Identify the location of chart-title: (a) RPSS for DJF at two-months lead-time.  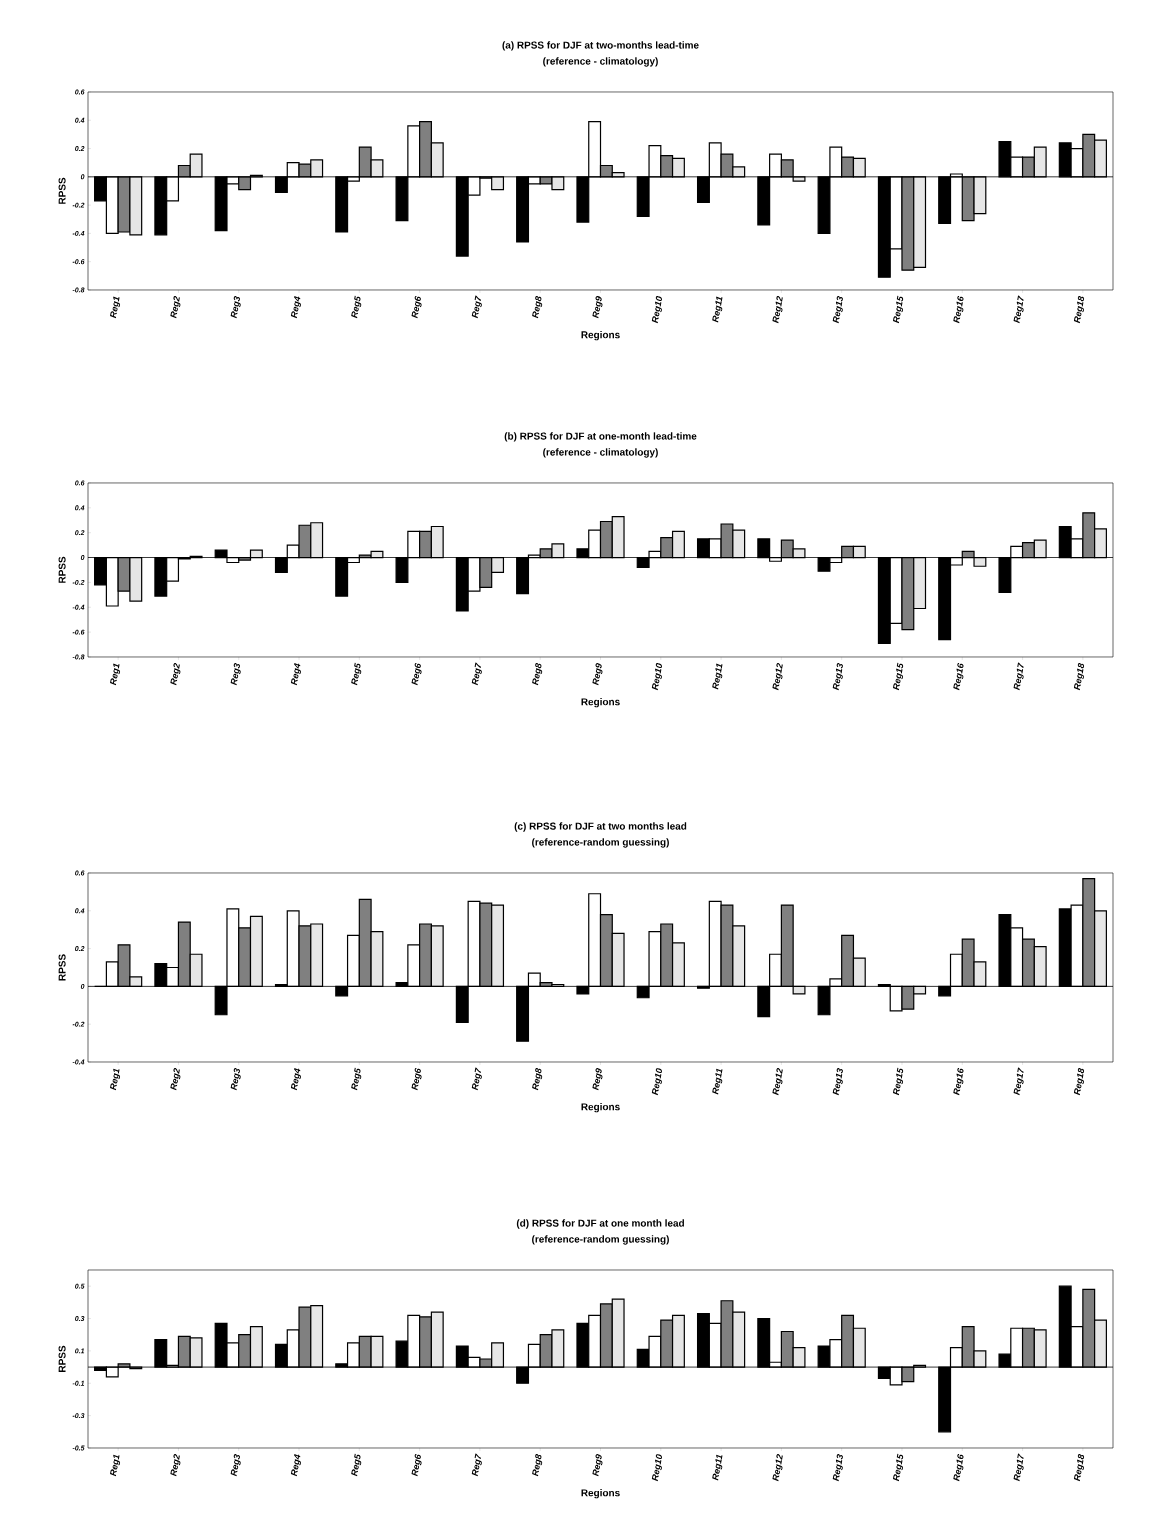
(600, 46).